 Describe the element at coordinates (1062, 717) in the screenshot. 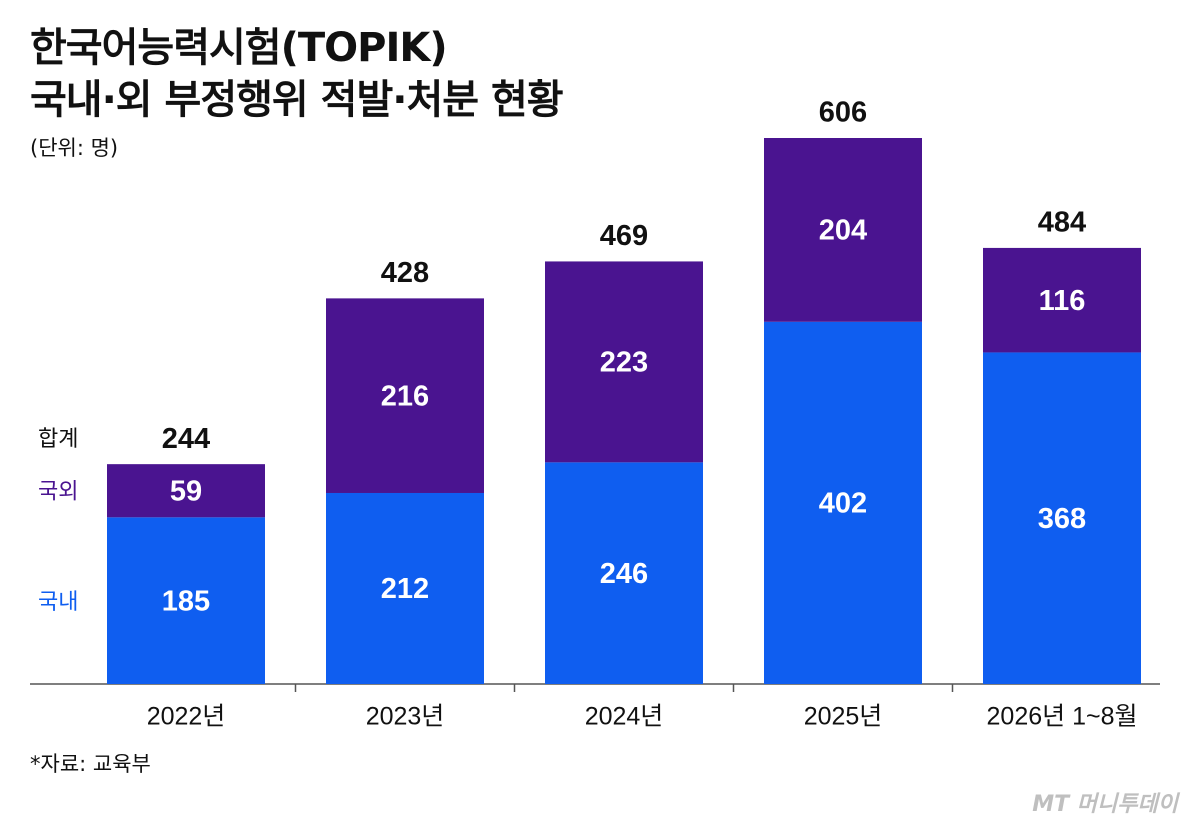

I see `x-tick-label: 2026년 1~8월` at that location.